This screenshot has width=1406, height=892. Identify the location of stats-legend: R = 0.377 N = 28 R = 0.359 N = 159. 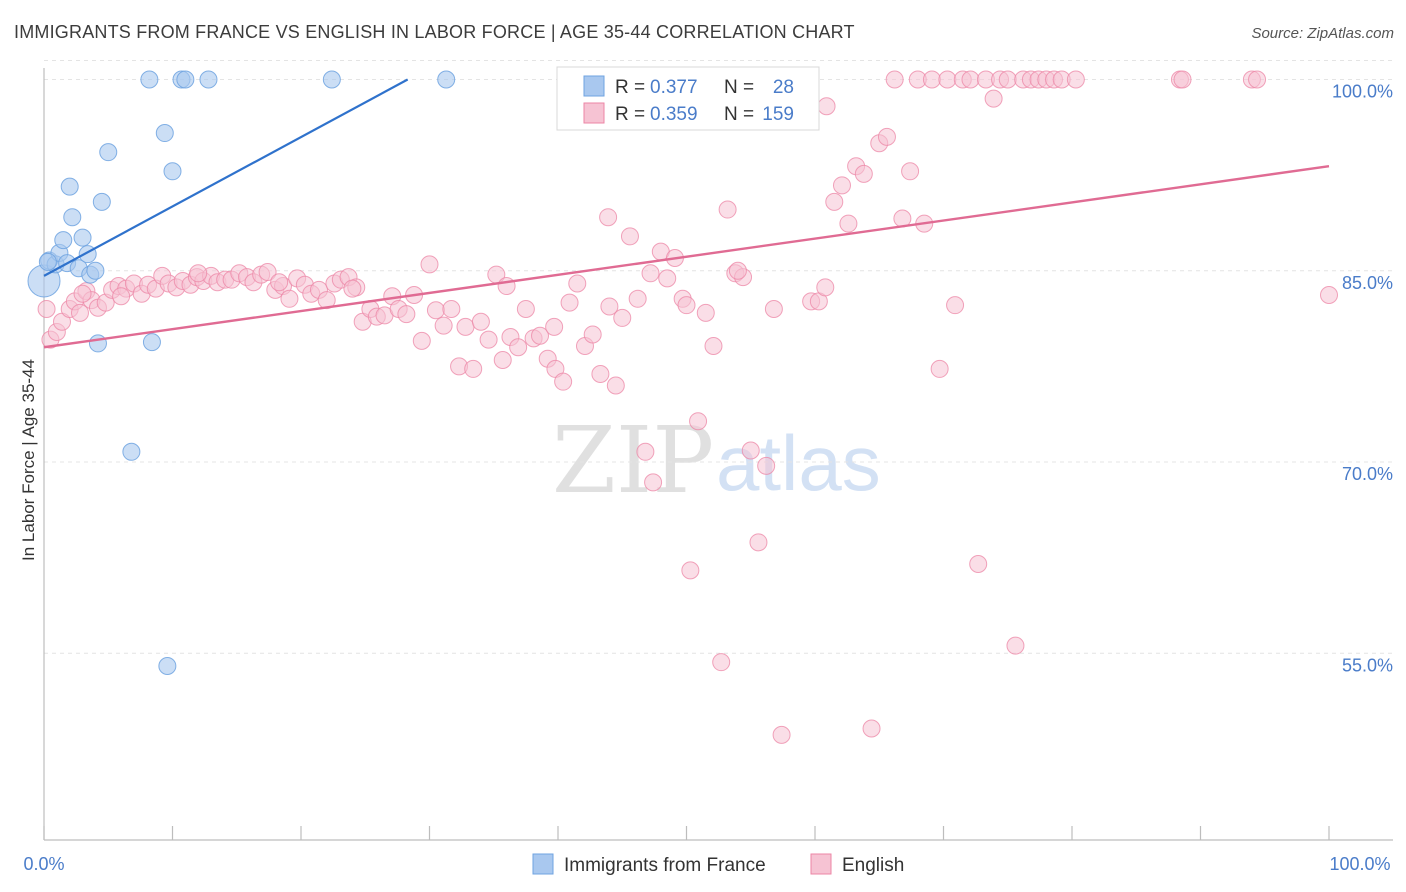
(688, 98).